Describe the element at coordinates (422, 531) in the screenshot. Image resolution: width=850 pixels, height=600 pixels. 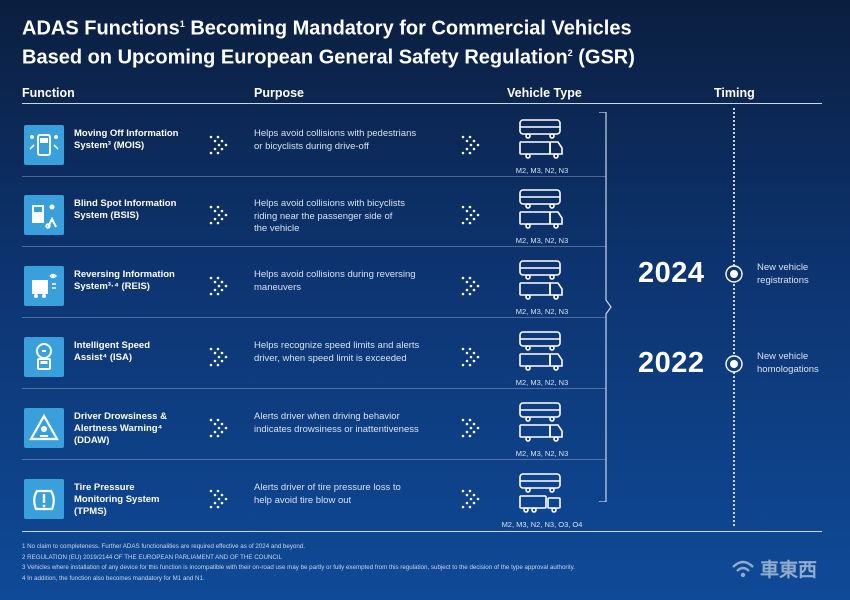
I see `footer-divider` at that location.